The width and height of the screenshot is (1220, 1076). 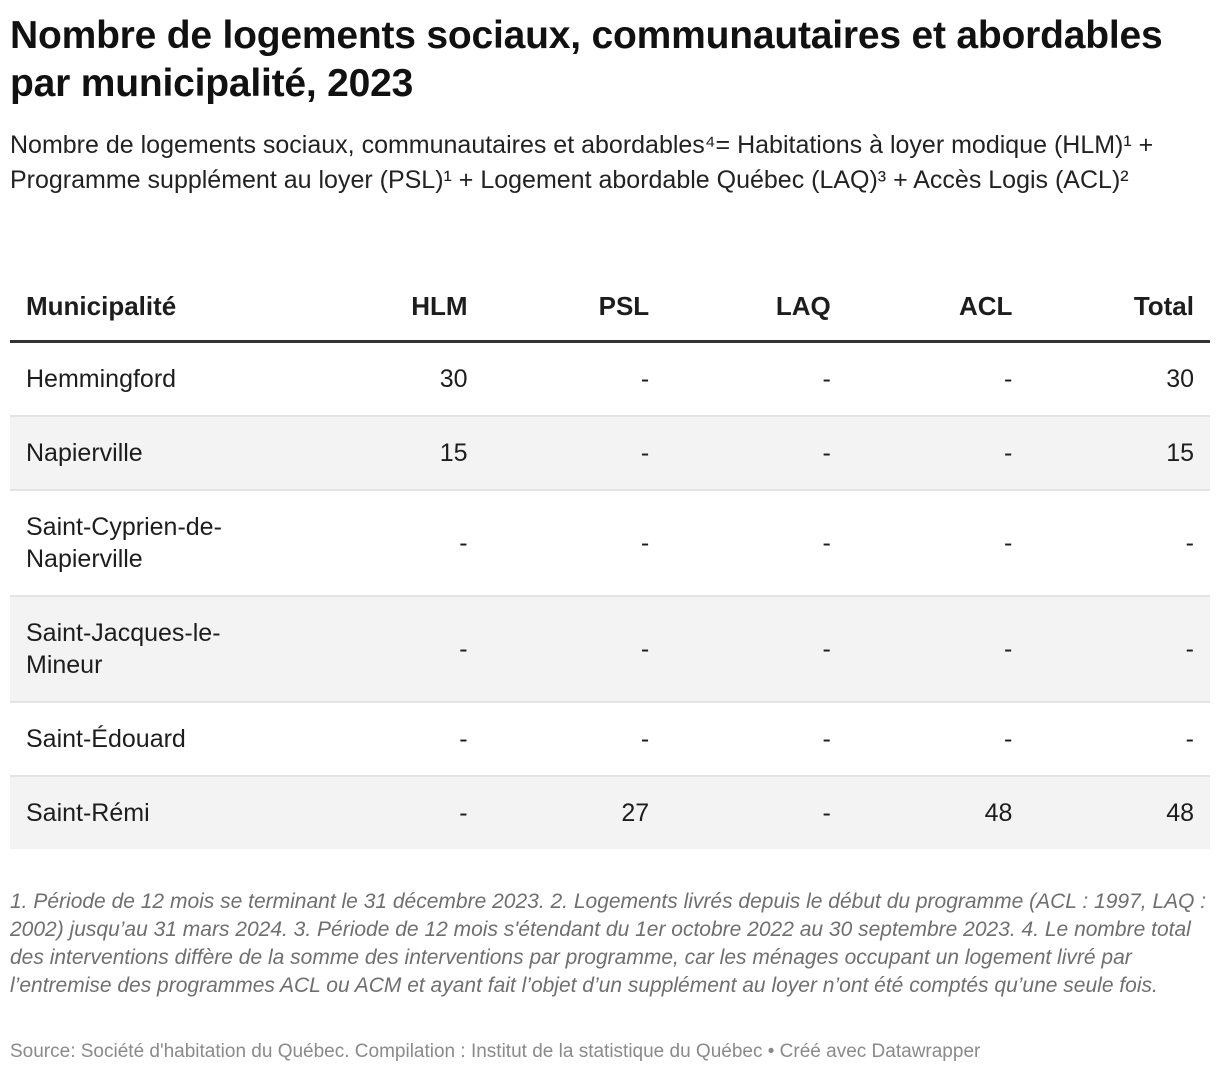 I want to click on cell-total: 30, so click(x=1119, y=378).